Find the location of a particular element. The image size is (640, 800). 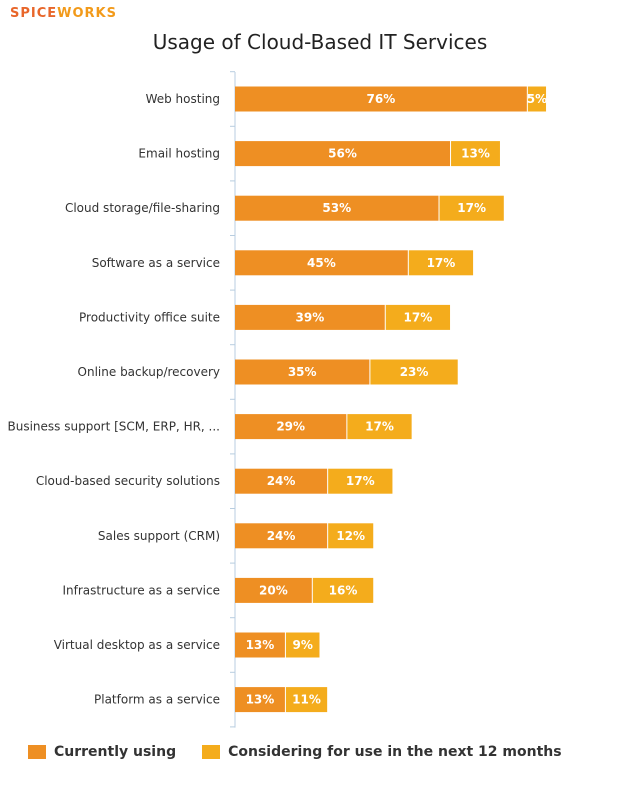

category-label-cloud-storage-file-sharing: Cloud storage/file-sharing is located at coordinates (142, 208).